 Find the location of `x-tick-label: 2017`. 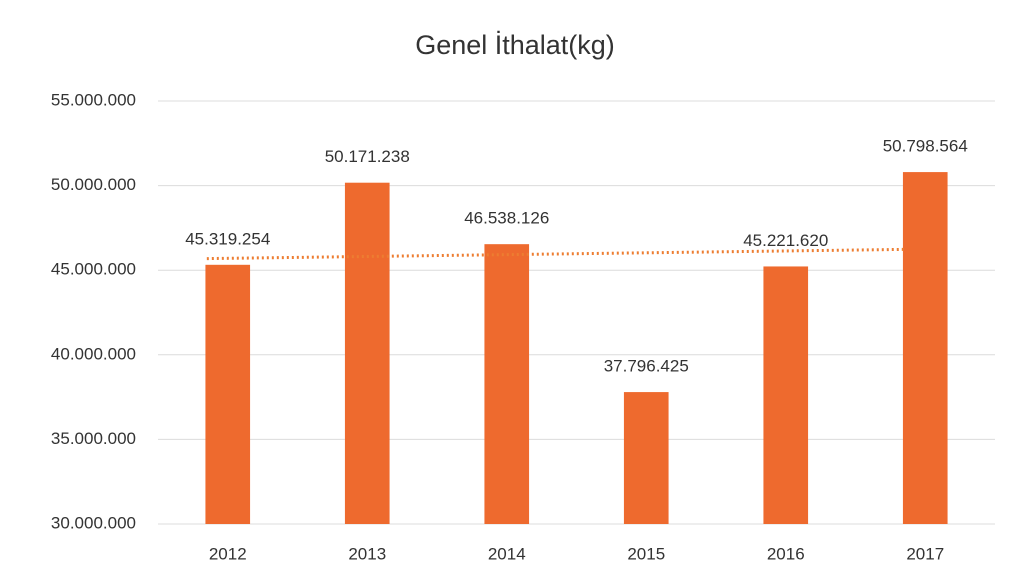

x-tick-label: 2017 is located at coordinates (925, 553).